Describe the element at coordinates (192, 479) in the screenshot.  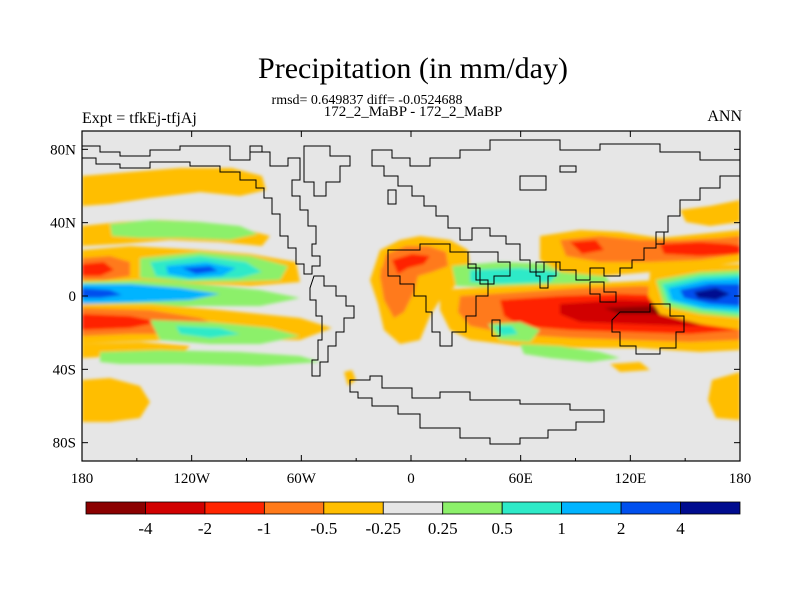
I see `lon-tick-label: 120W` at that location.